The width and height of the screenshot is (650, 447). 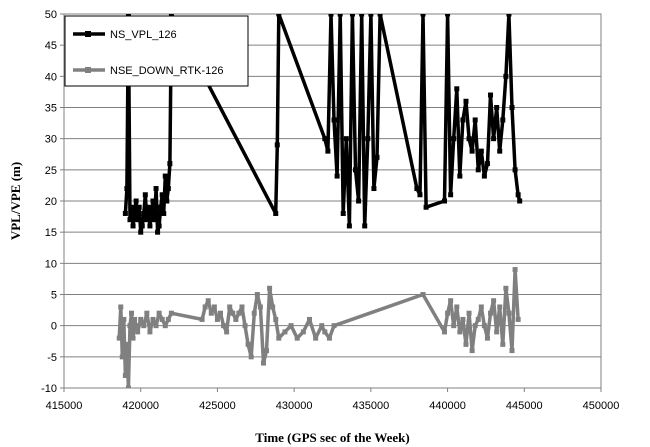 I want to click on legend-entry: NSE_DOWN_RTK-126, so click(x=148, y=71).